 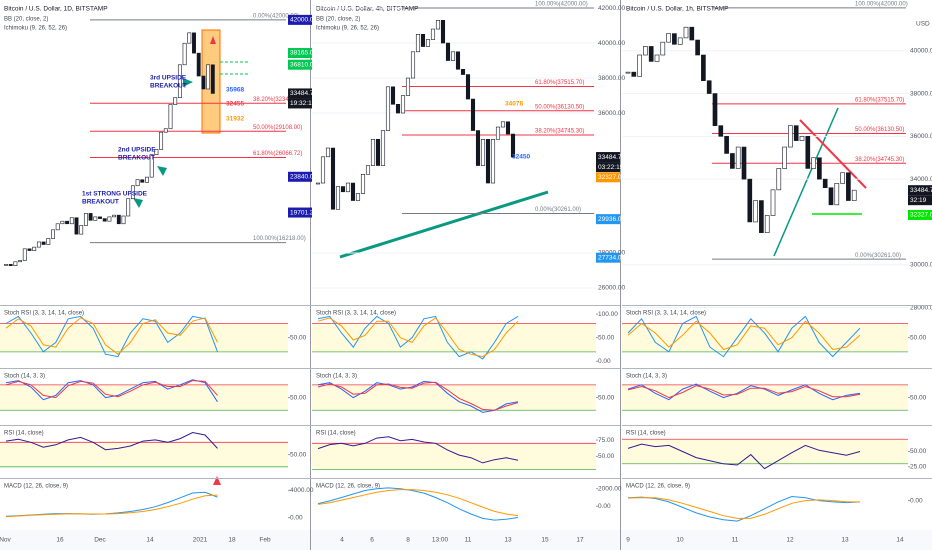 I want to click on fib-label: 100.00%(42000.00), so click(x=881, y=4).